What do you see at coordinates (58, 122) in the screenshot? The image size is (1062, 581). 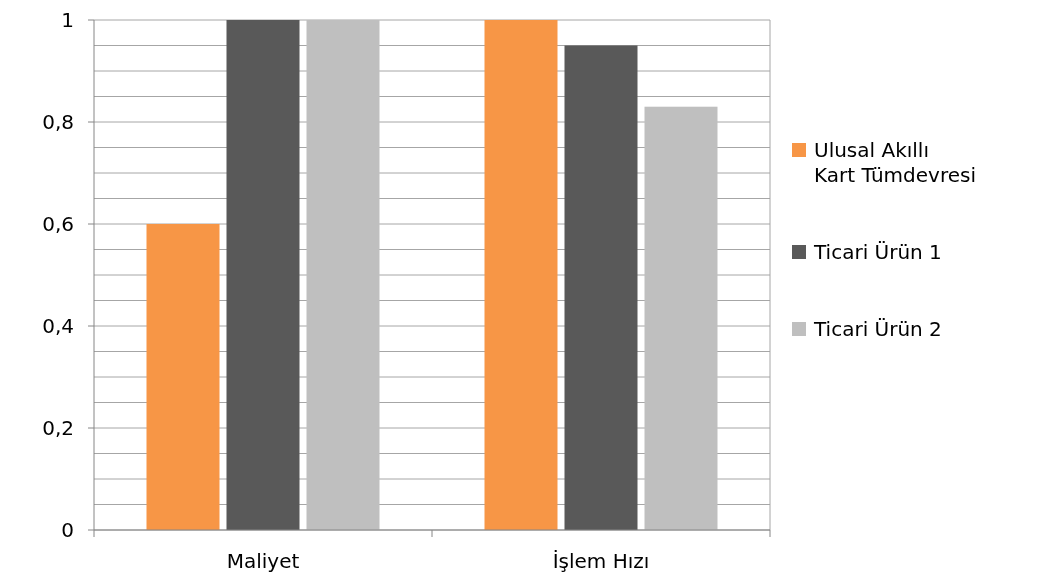 I see `y-tick-label: 0,8` at bounding box center [58, 122].